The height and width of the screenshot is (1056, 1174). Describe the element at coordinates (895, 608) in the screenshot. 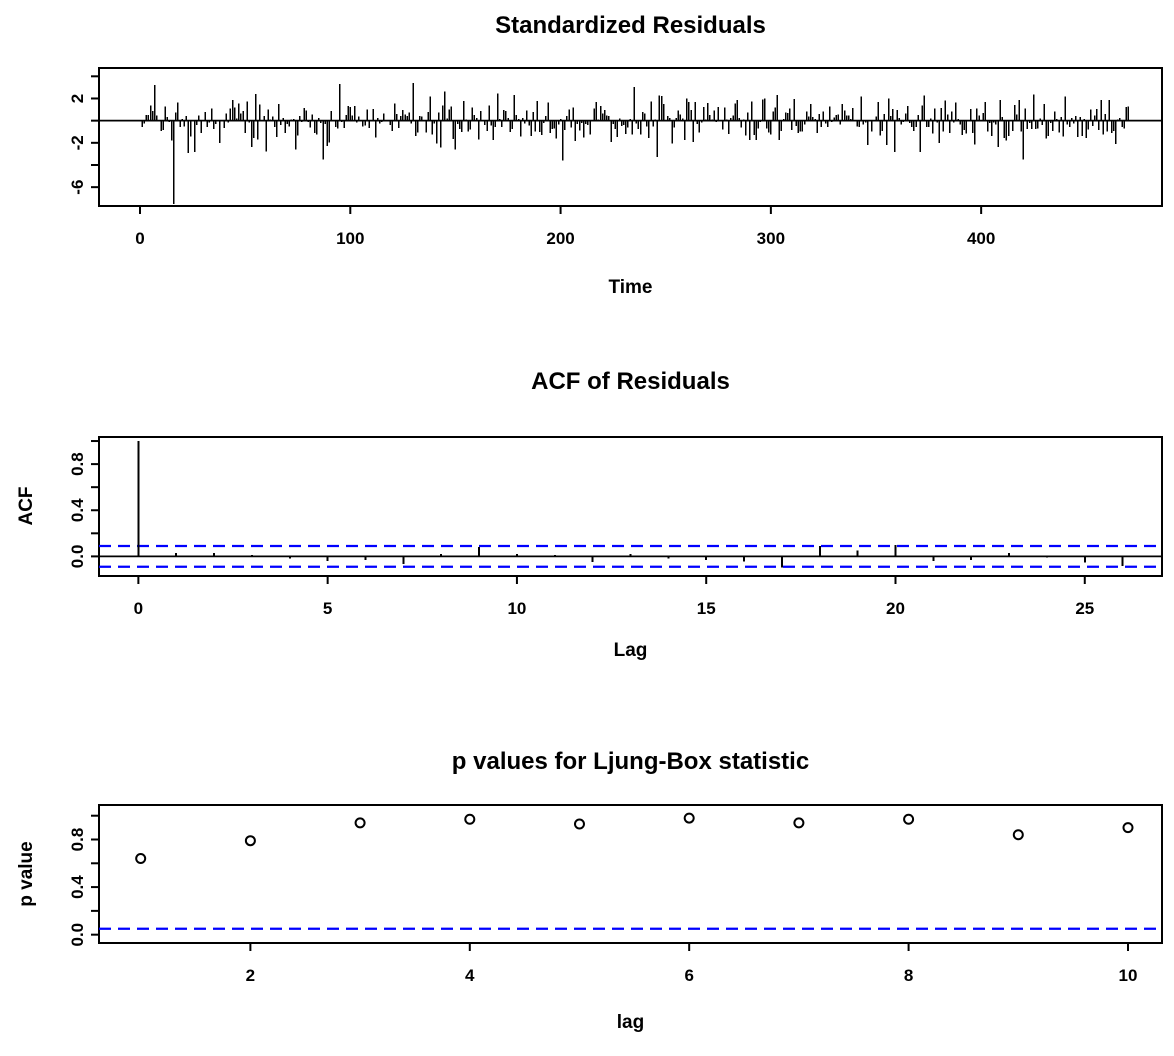

I see `x-tick-label: 20` at that location.